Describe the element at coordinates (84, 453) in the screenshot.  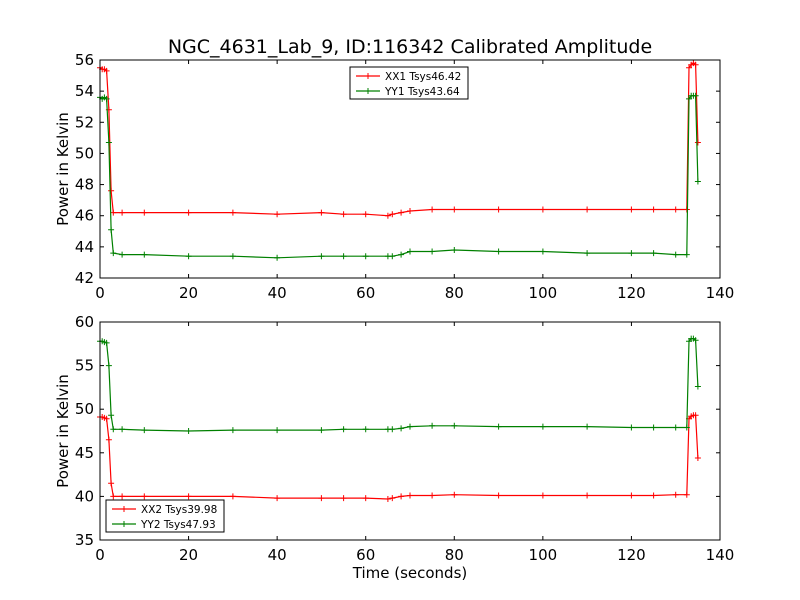
I see `y-tick-label: 45` at that location.